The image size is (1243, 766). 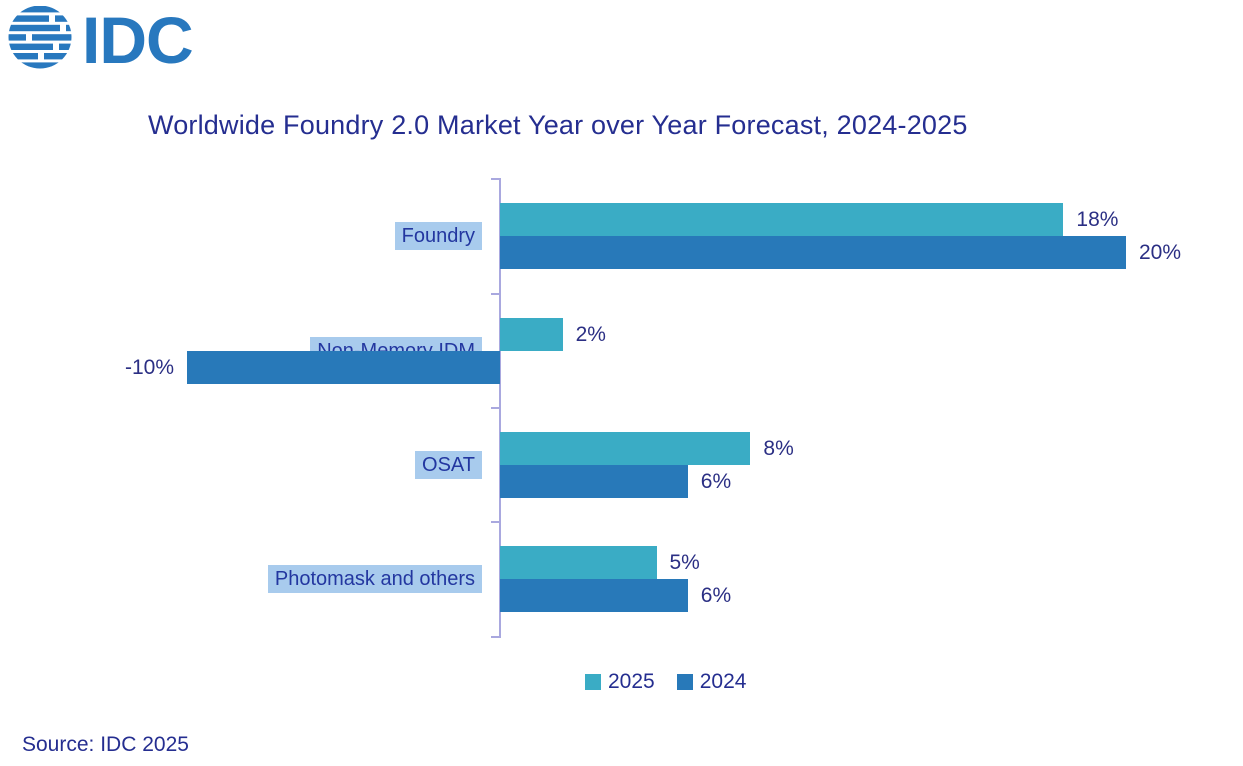 I want to click on category-label-photomask-and-others: Photomask and others, so click(x=374, y=579).